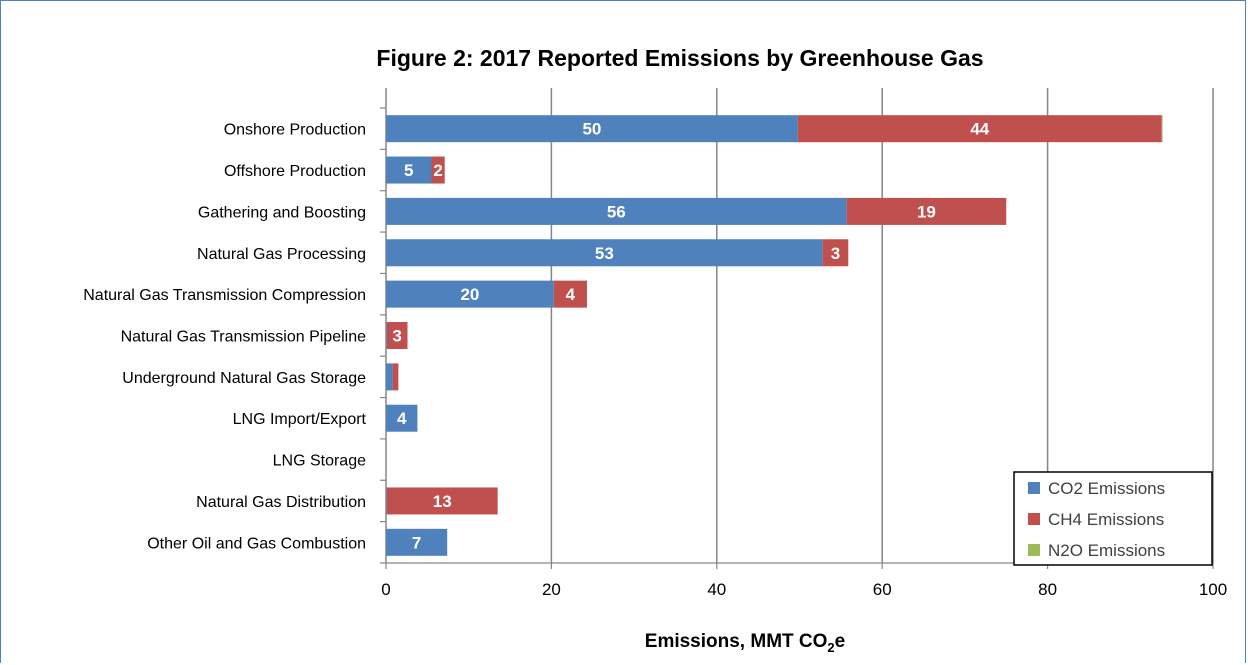 This screenshot has height=665, width=1248. What do you see at coordinates (745, 643) in the screenshot?
I see `x-axis-title: Emissions, MMT CO2e` at bounding box center [745, 643].